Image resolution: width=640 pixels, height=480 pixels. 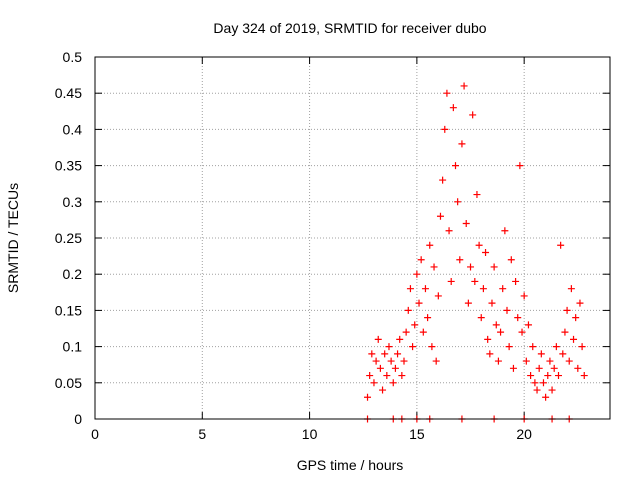 What do you see at coordinates (311, 434) in the screenshot?
I see `x-tick-labels: 0 5 10 15 20` at bounding box center [311, 434].